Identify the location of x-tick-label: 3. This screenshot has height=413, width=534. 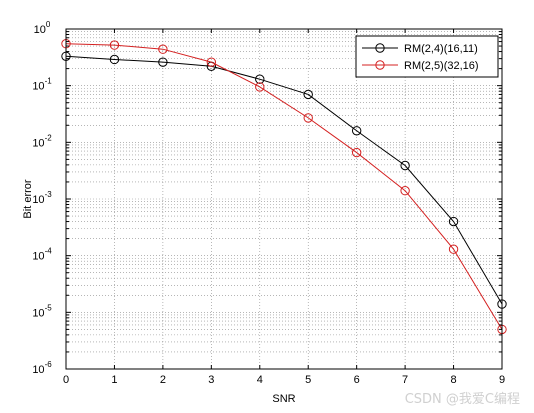
(211, 380).